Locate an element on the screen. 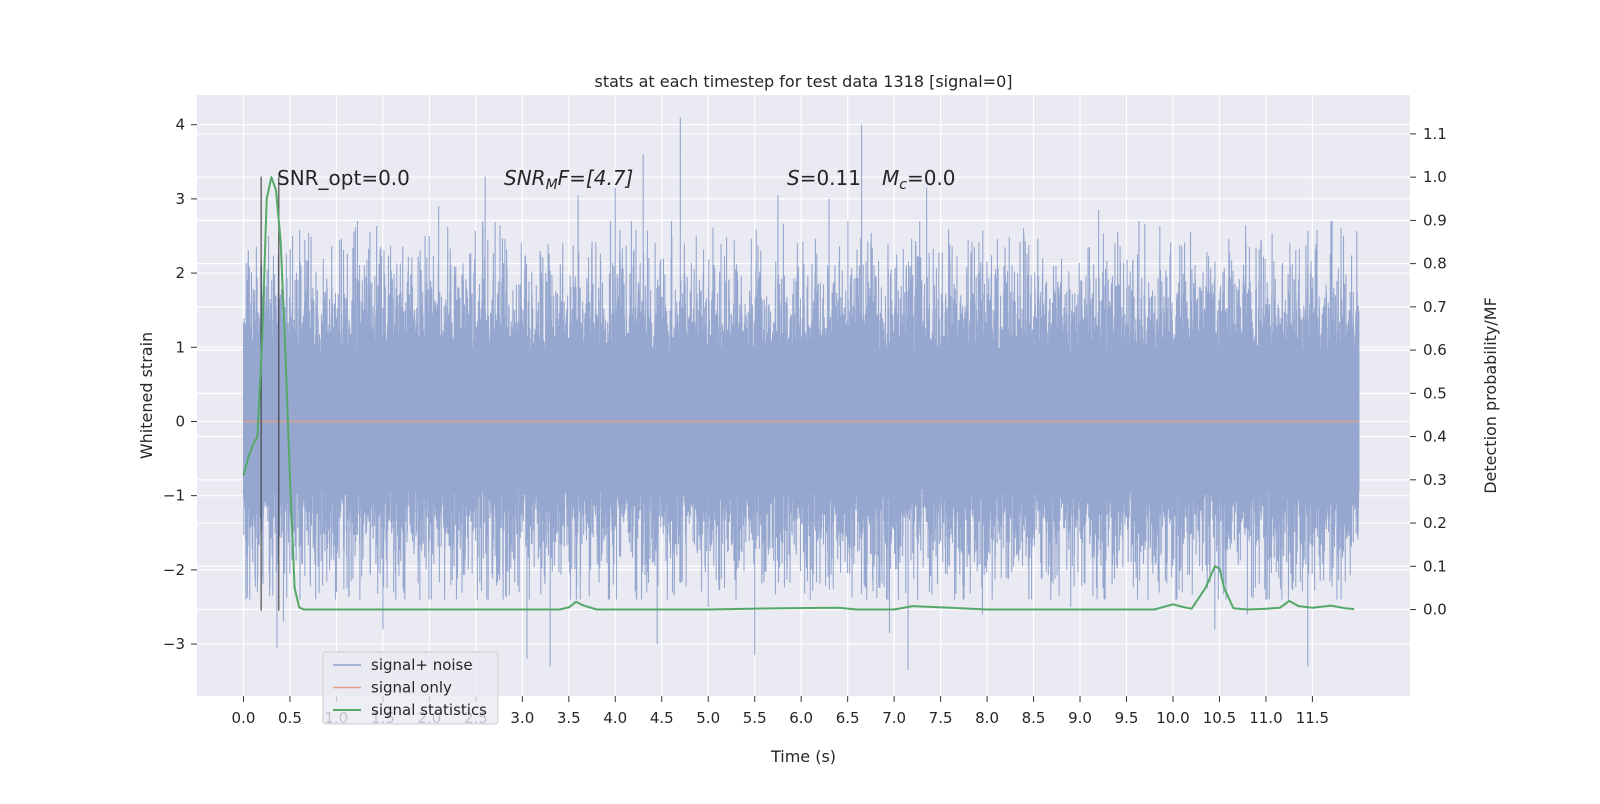  y-right-tick-label-10: 1.0 is located at coordinates (1435, 177).